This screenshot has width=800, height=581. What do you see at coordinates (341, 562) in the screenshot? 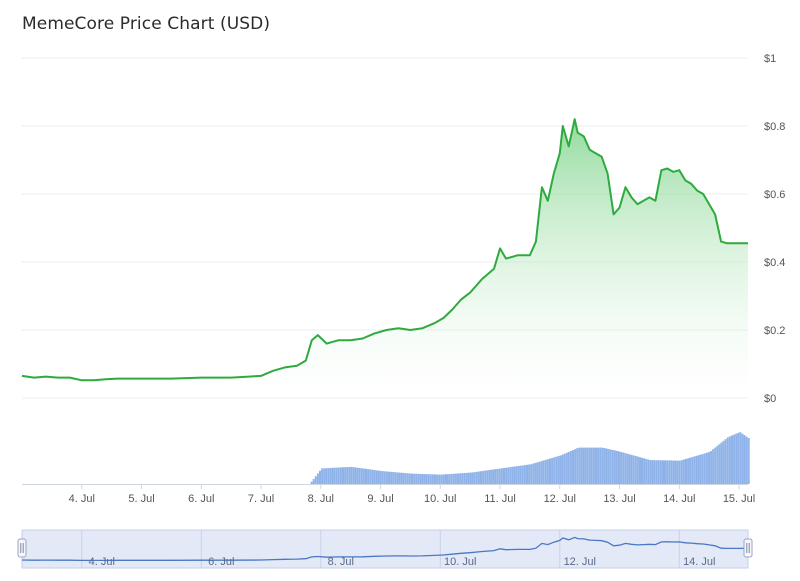
I see `navigator-tick-label: 8. Jul` at bounding box center [341, 562].